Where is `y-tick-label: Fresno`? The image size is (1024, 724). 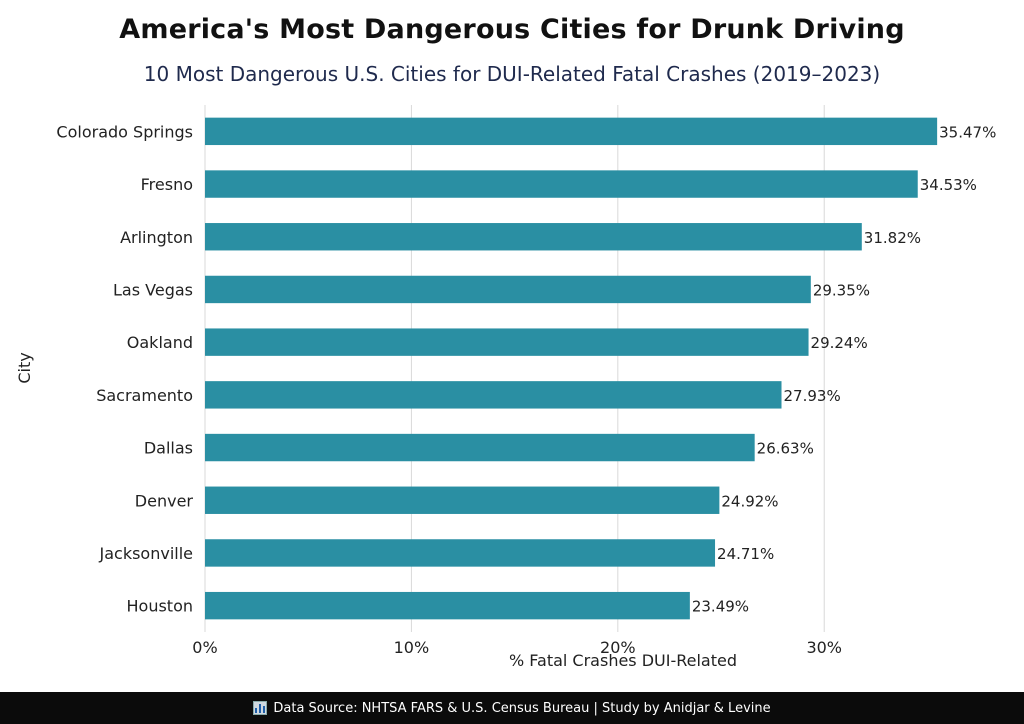
y-tick-label: Fresno is located at coordinates (167, 184).